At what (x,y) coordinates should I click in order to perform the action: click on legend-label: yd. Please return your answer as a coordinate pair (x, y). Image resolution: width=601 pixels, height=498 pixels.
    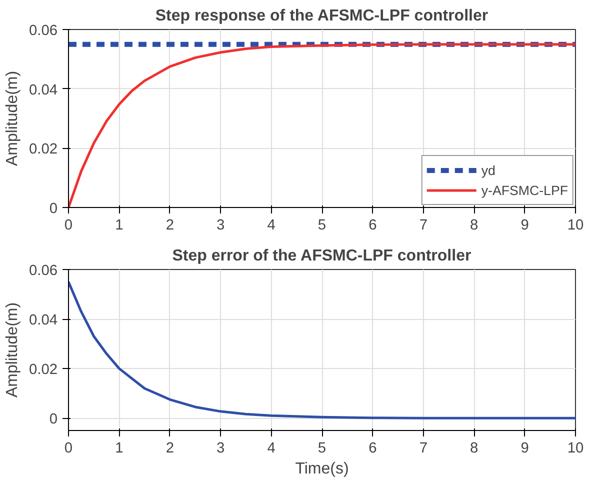
    Looking at the image, I should click on (488, 170).